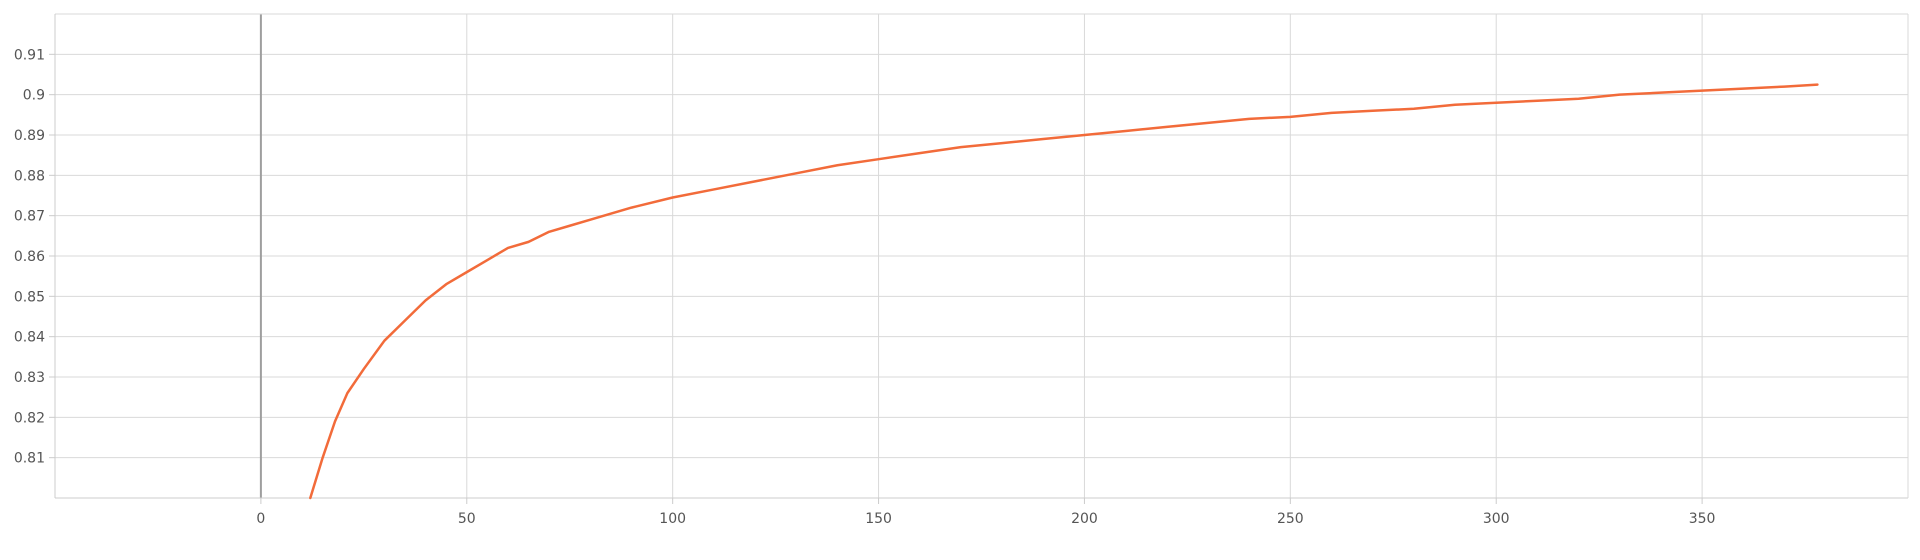 The height and width of the screenshot is (560, 1920). I want to click on x-tick-label: 50, so click(467, 519).